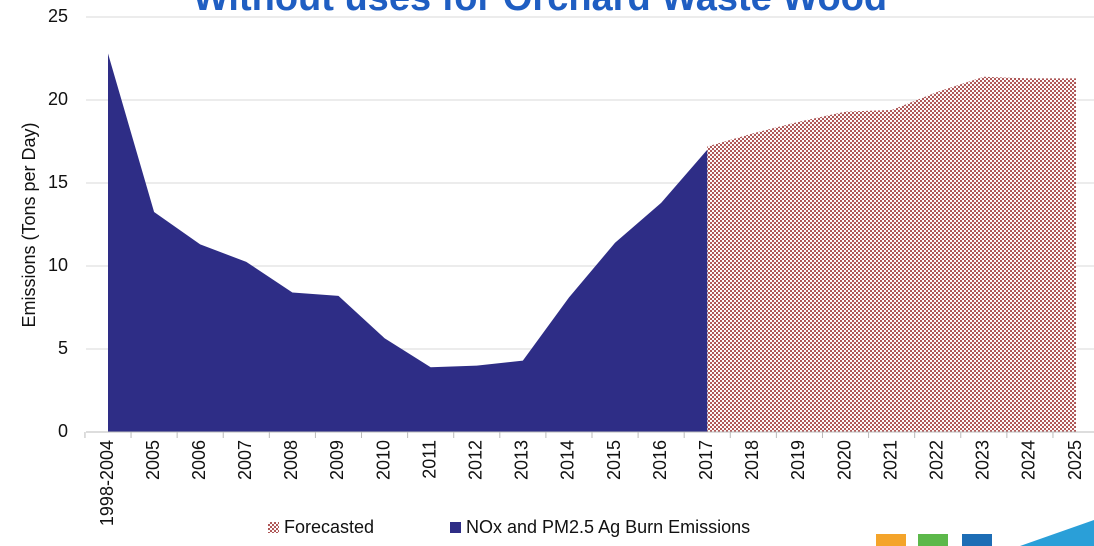  Describe the element at coordinates (429, 459) in the screenshot. I see `x-tick-label: 2011` at that location.